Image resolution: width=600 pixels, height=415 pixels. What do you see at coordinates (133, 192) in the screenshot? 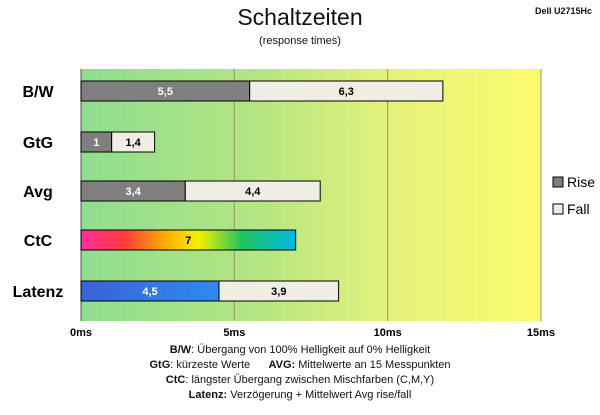
I see `data-label-rise-avg: 3,4` at bounding box center [133, 192].